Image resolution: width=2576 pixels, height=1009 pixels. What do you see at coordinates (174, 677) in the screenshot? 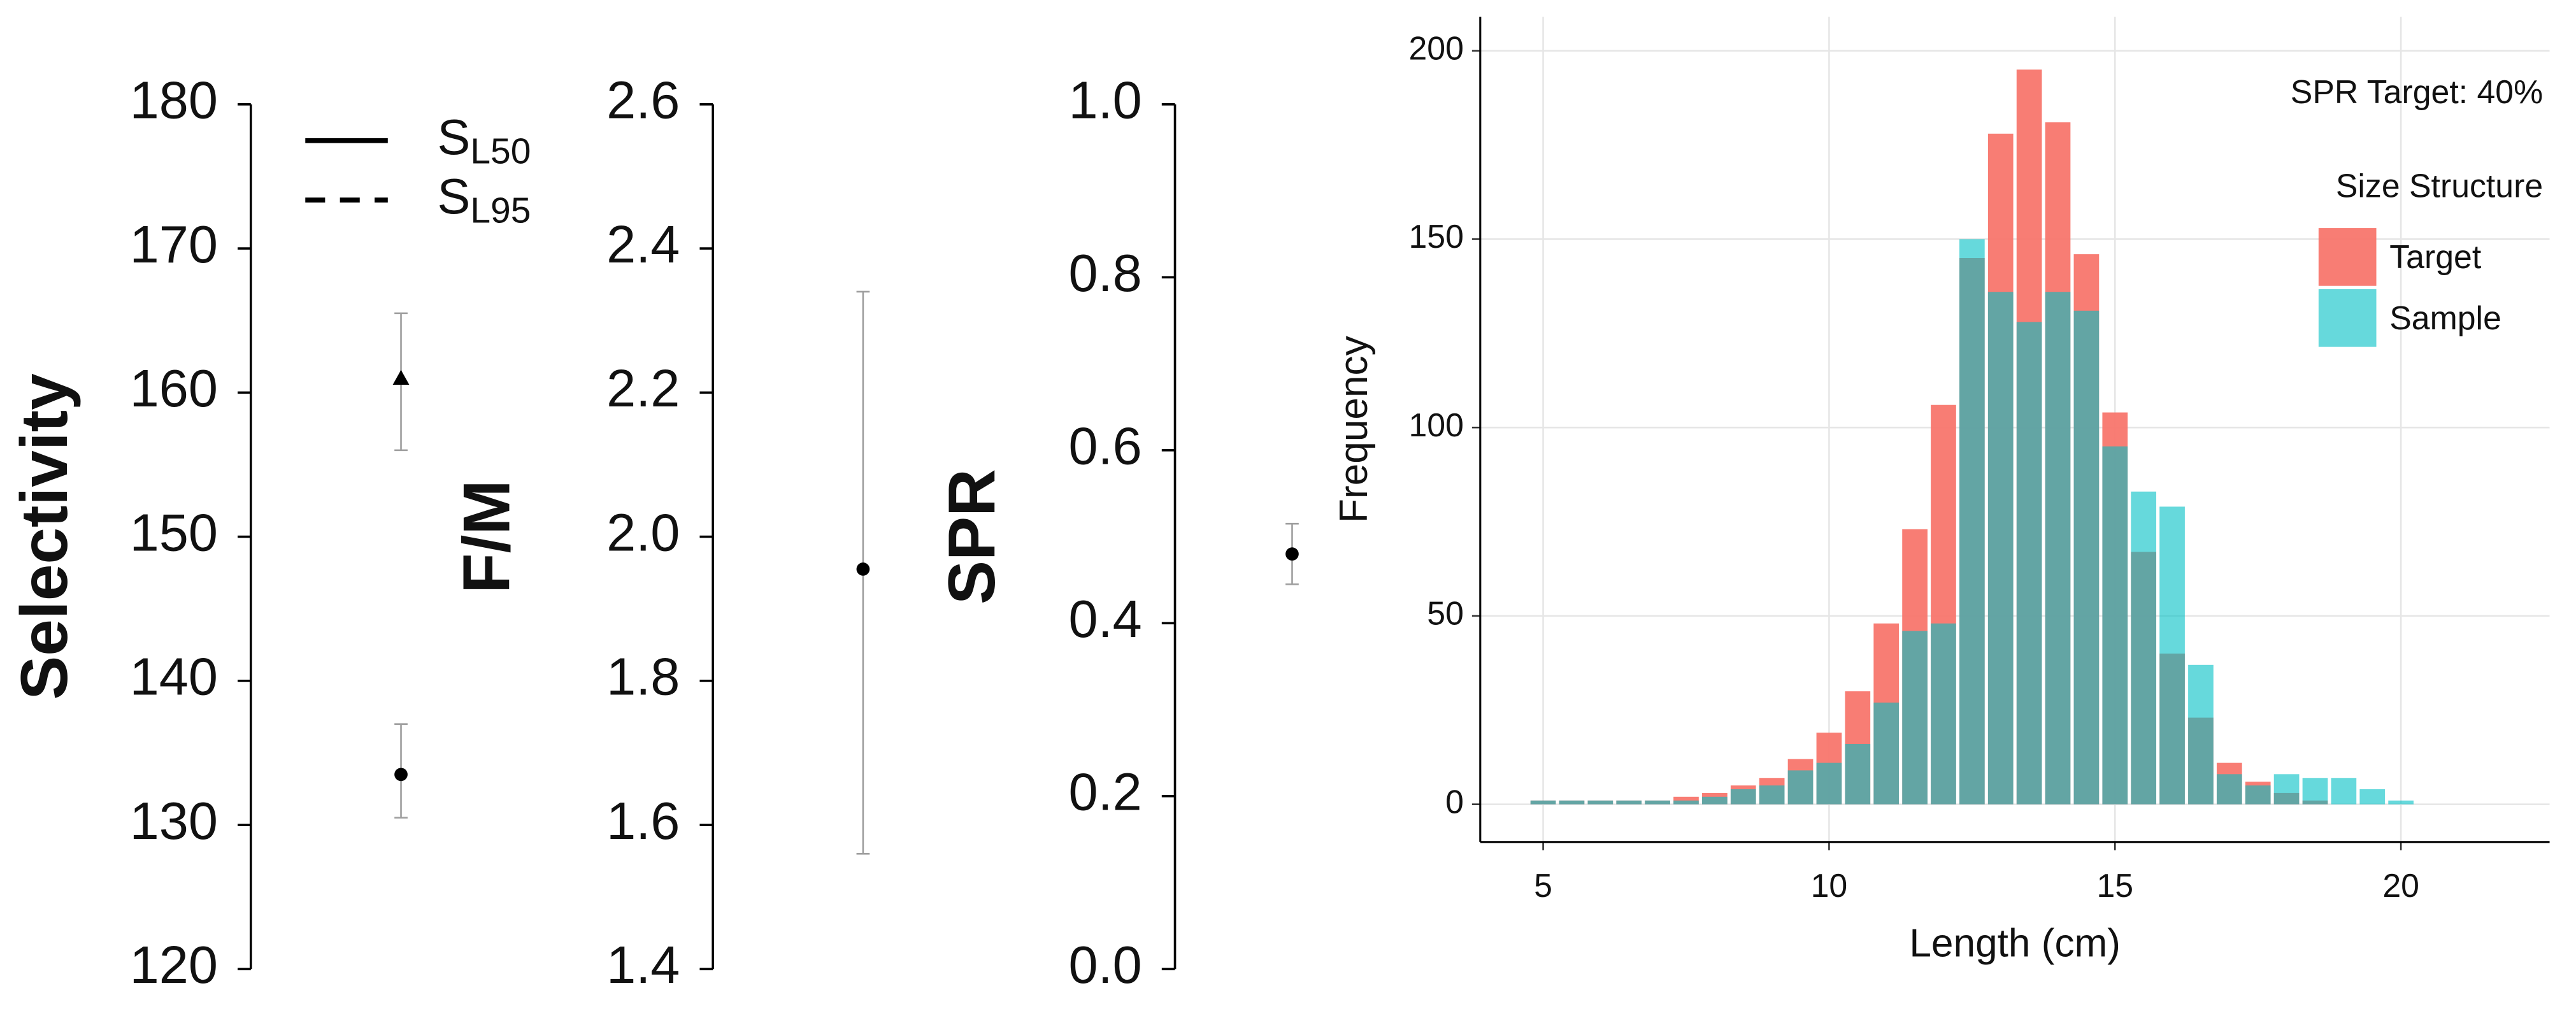
I see `y-tick-label: 140` at bounding box center [174, 677].